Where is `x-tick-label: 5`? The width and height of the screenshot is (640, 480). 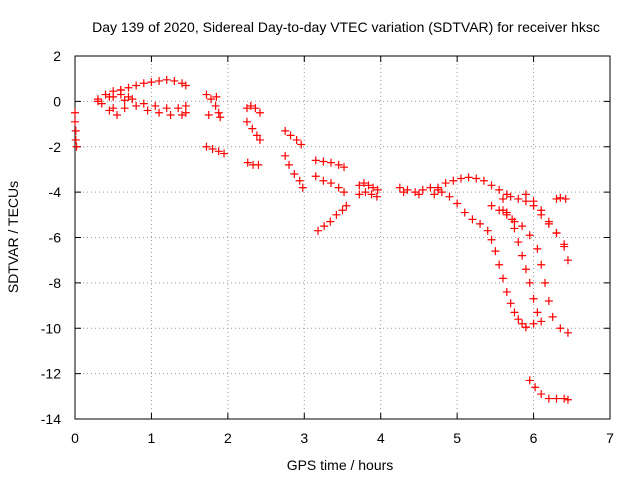
x-tick-label: 5 is located at coordinates (457, 438).